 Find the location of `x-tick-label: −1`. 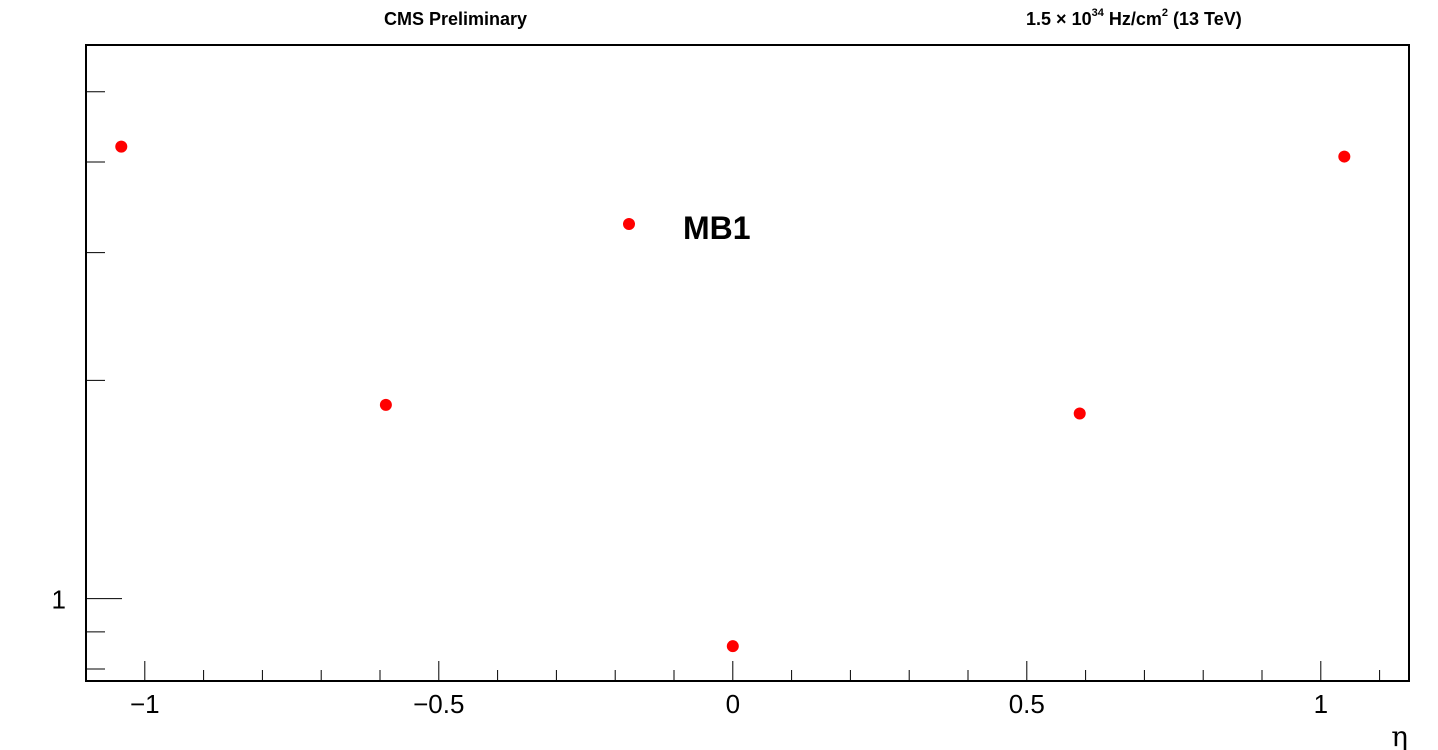

x-tick-label: −1 is located at coordinates (145, 704).